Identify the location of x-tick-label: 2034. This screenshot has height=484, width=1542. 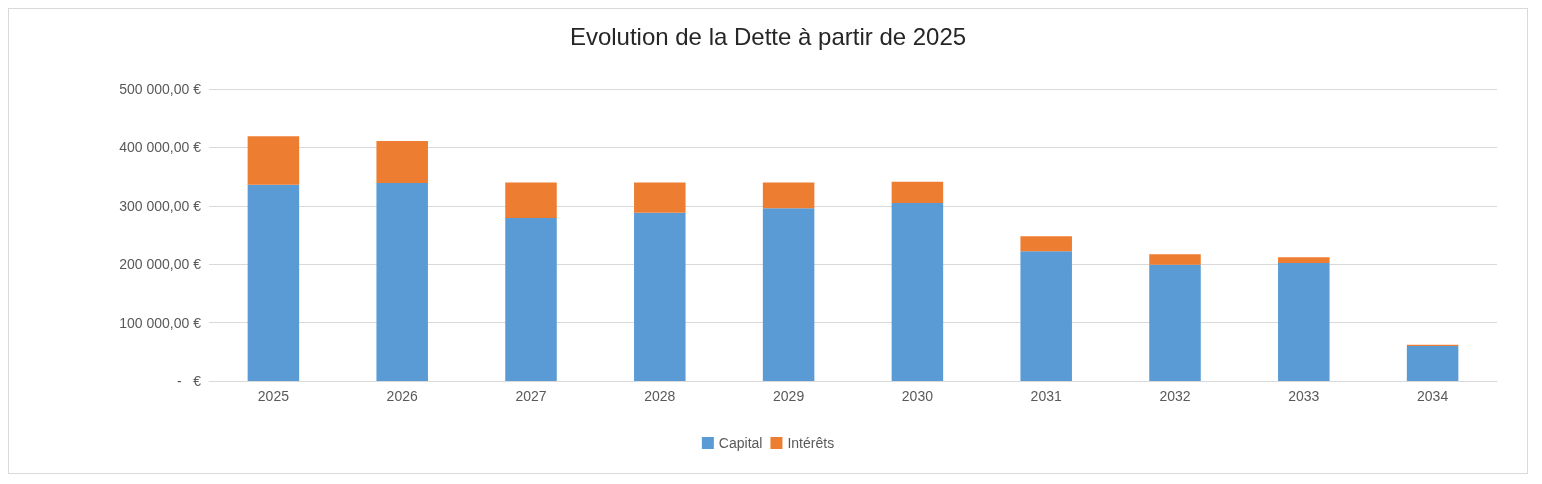
(1433, 396).